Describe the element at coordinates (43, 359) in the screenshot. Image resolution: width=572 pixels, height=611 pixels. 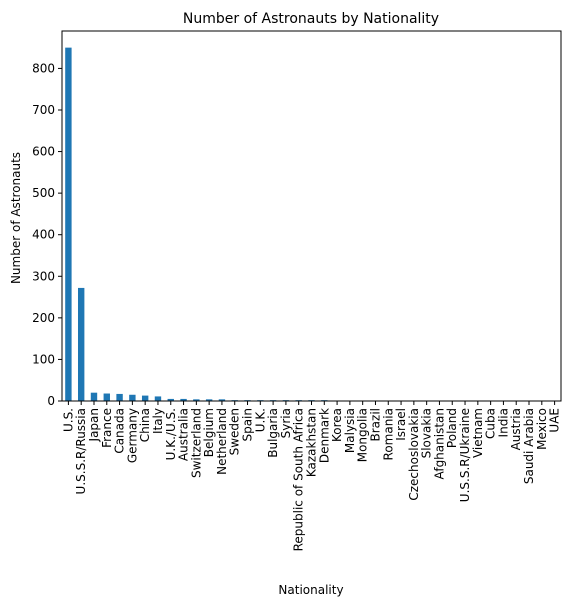
I see `y-tick-label: 100` at that location.